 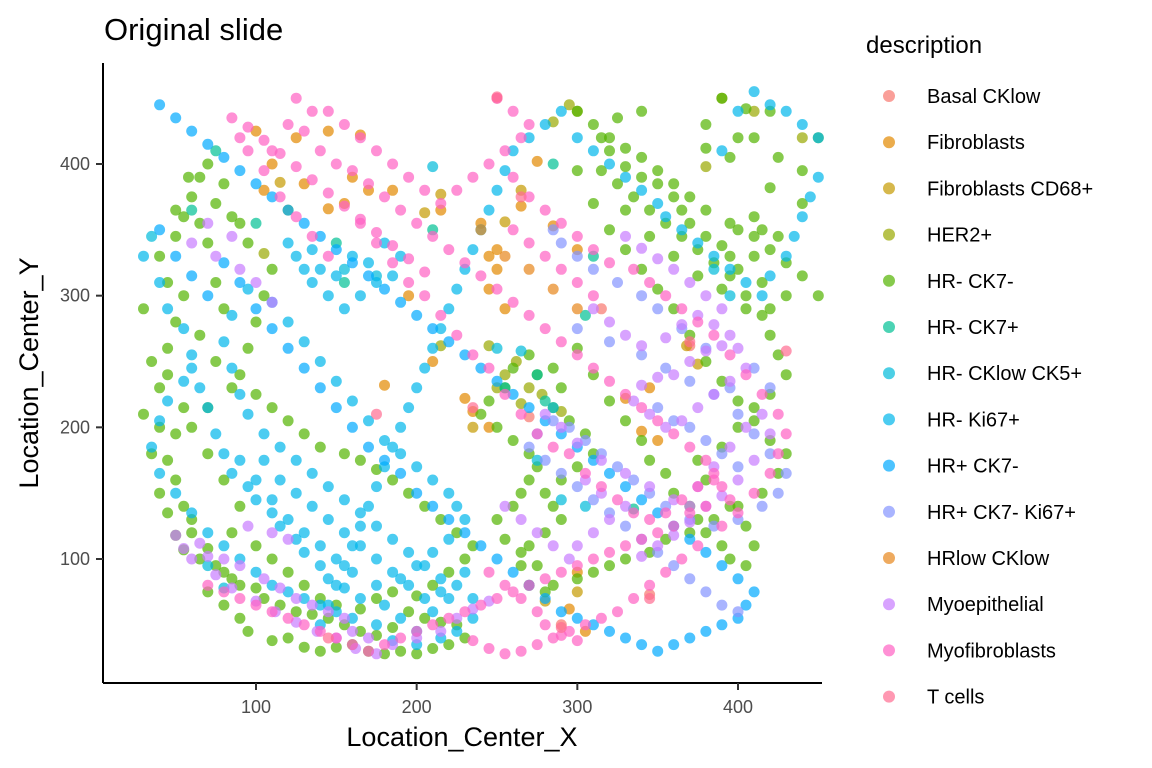 I want to click on legend-title: description, so click(x=924, y=45).